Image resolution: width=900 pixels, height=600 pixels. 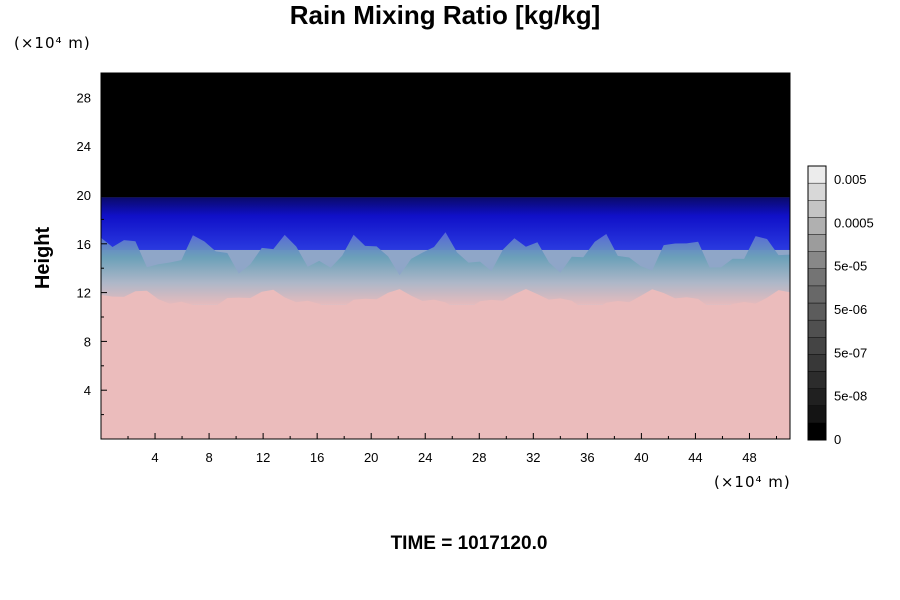 What do you see at coordinates (469, 543) in the screenshot?
I see `time-label: TIME = 1017120.0` at bounding box center [469, 543].